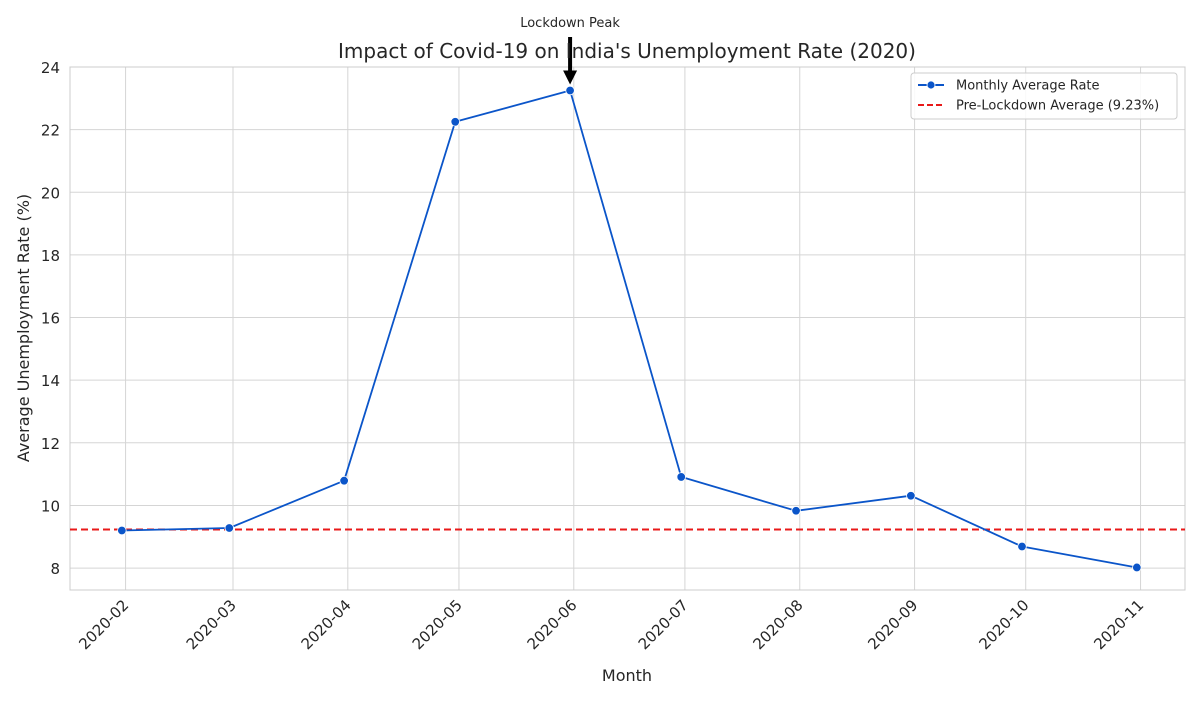 The image size is (1200, 704). What do you see at coordinates (570, 77) in the screenshot?
I see `annotation-arrow-head` at bounding box center [570, 77].